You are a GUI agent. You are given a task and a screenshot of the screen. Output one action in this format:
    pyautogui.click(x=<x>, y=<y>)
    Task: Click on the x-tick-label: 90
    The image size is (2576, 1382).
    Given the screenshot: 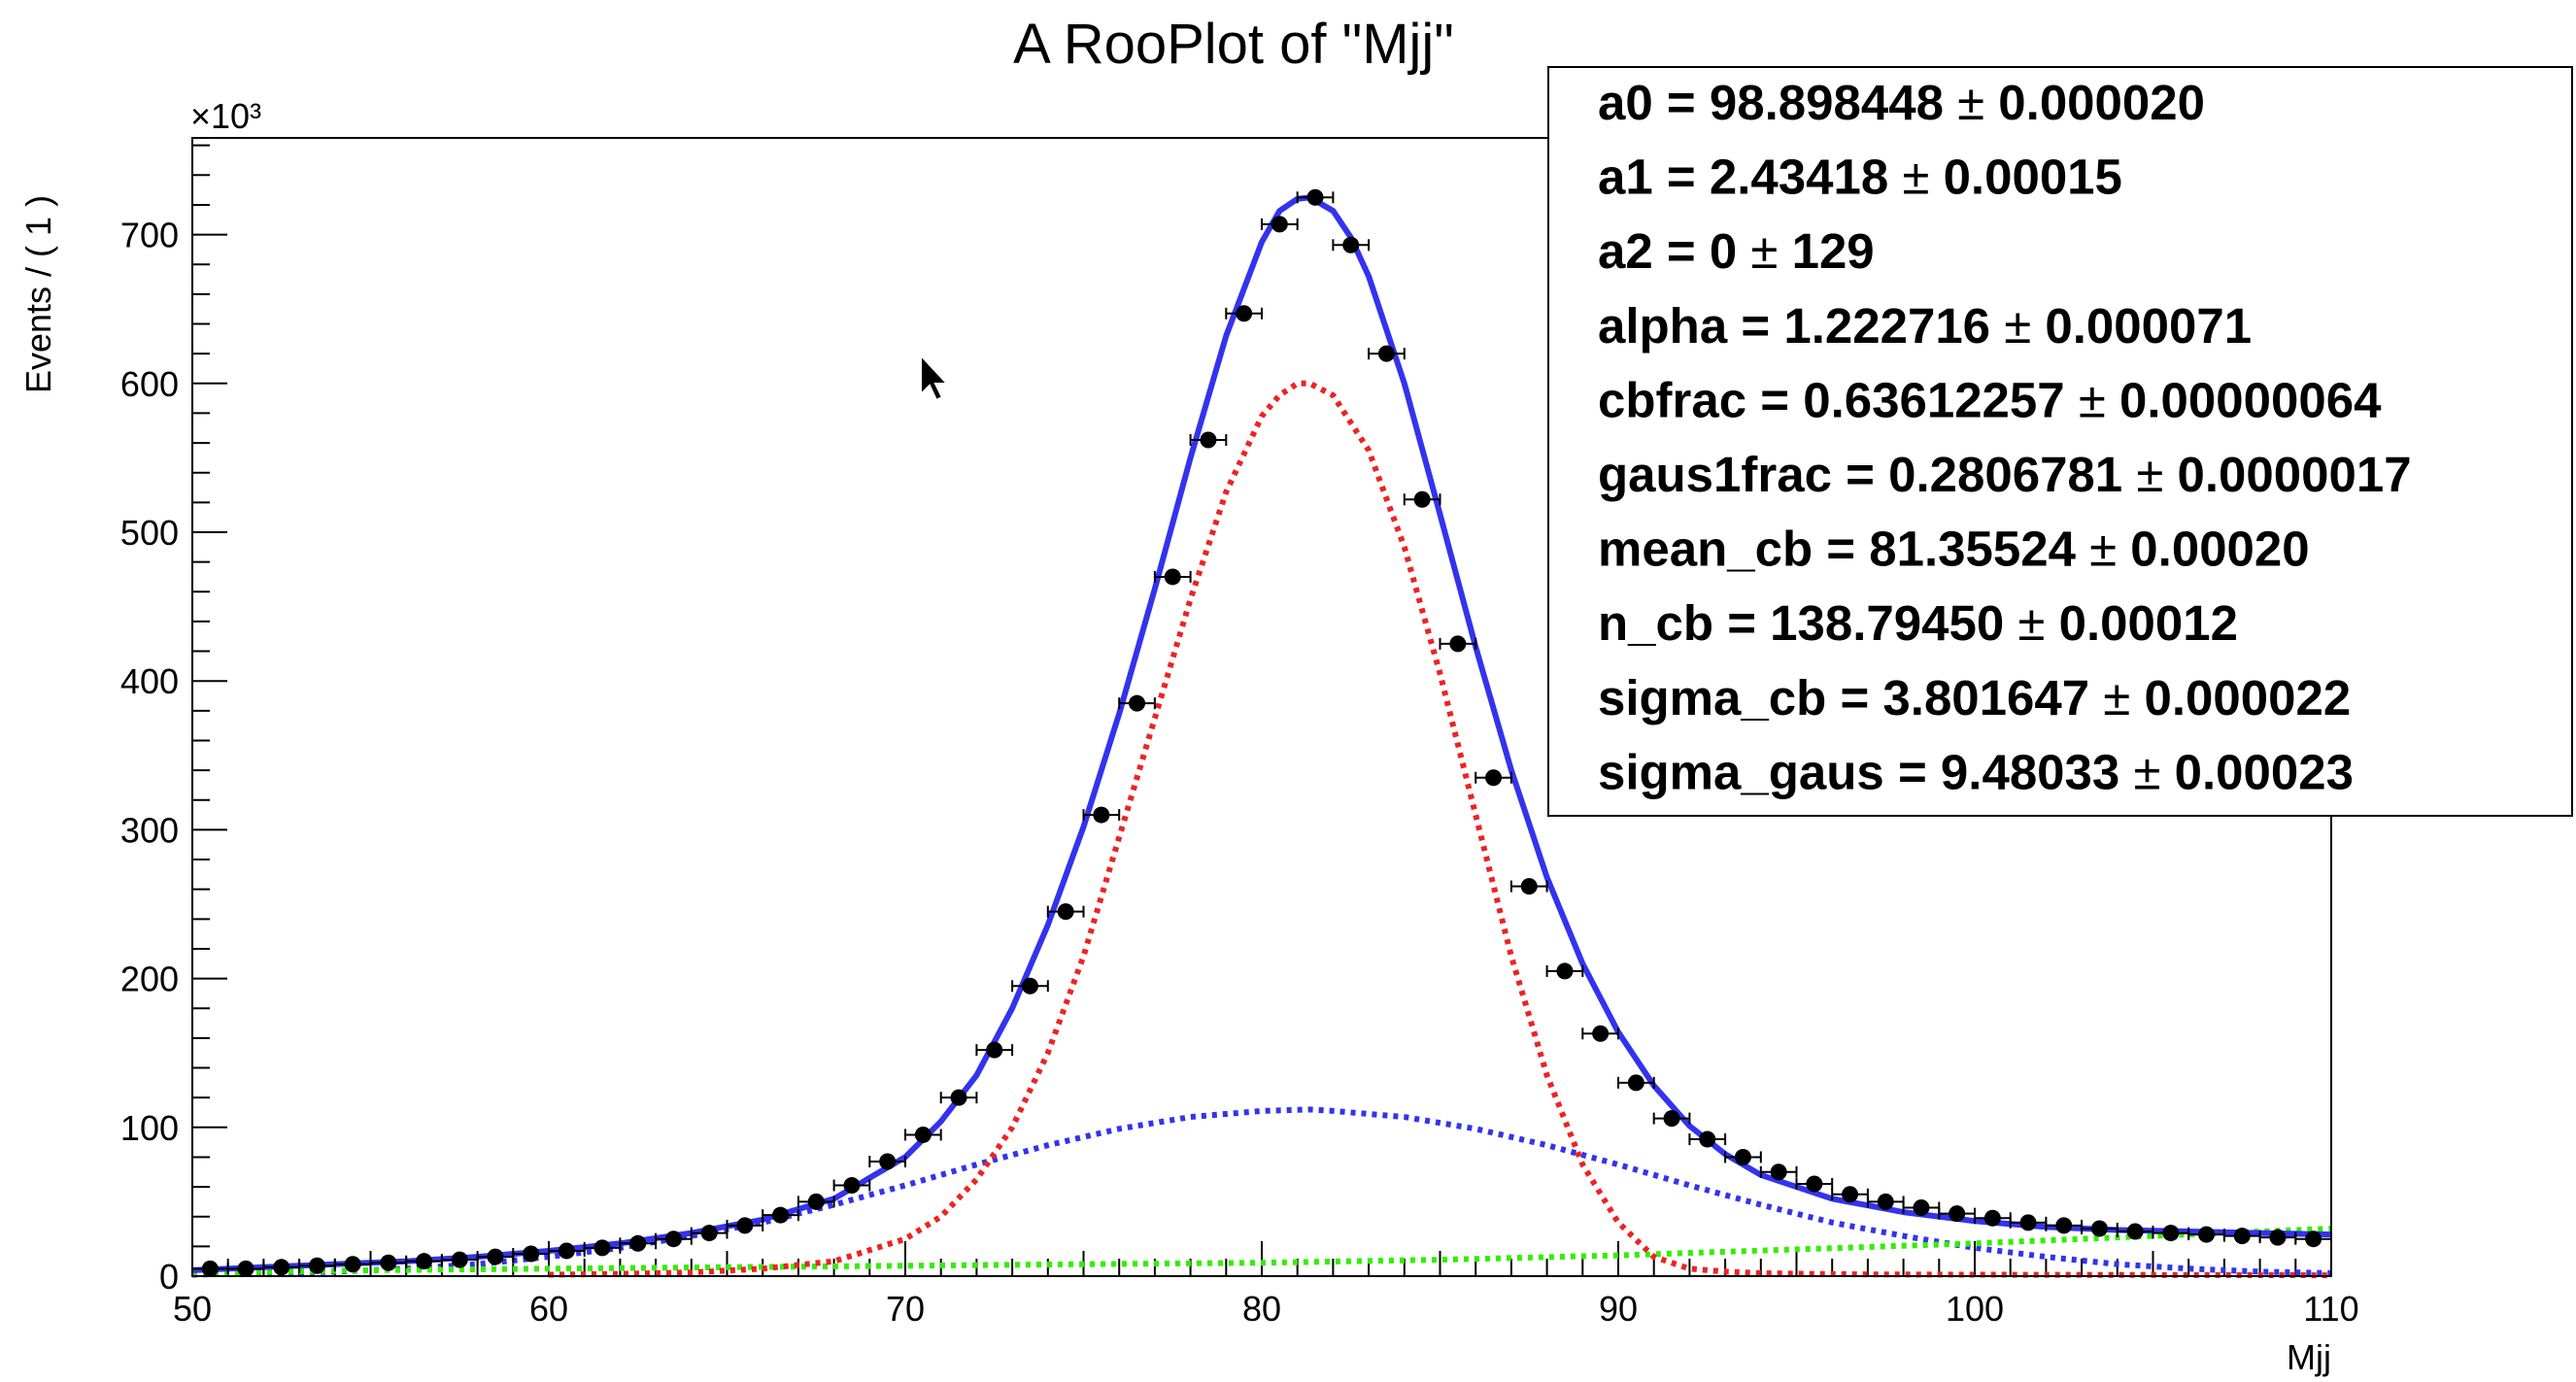 What is the action you would take?
    pyautogui.click(x=1618, y=1309)
    